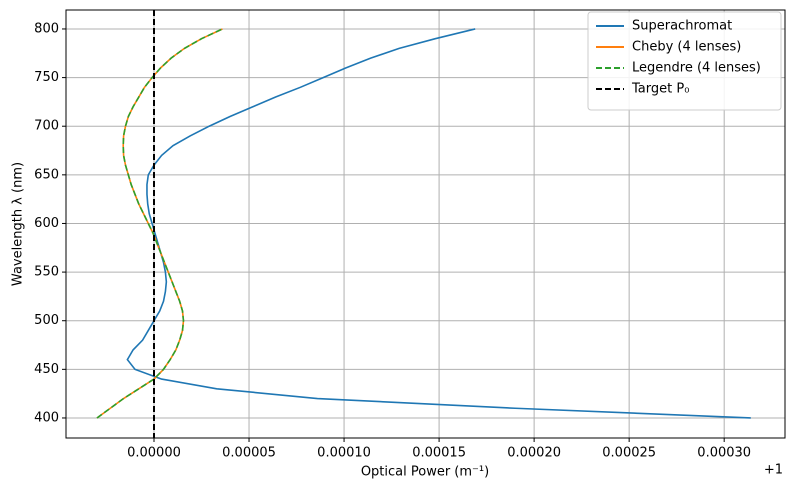  Describe the element at coordinates (534, 453) in the screenshot. I see `x-tick-label: 0.00020` at that location.